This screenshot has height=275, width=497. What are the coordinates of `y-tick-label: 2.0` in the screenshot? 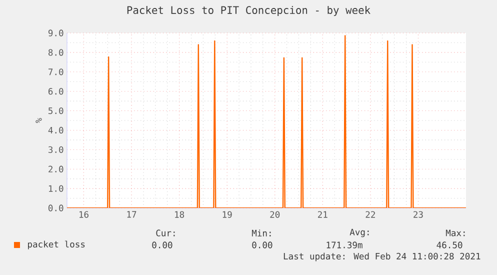 It's located at (56, 169).